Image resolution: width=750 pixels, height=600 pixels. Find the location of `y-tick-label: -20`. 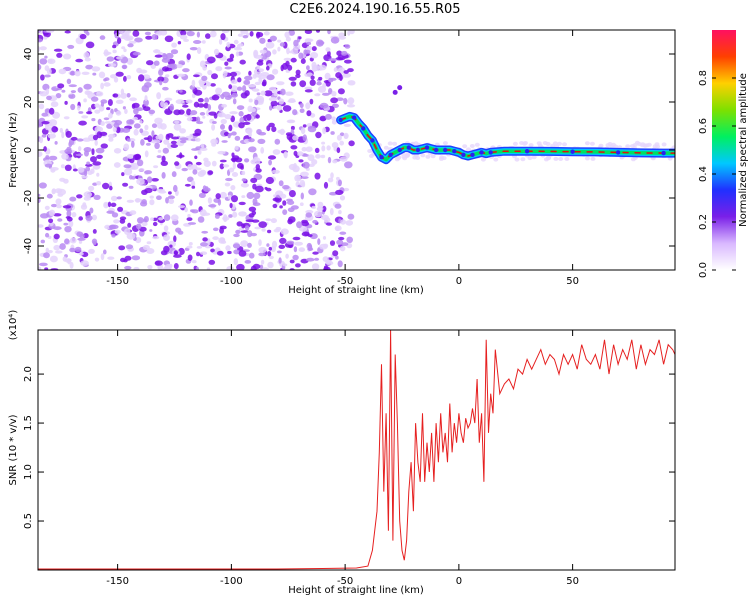

y-tick-label: -20 is located at coordinates (28, 198).